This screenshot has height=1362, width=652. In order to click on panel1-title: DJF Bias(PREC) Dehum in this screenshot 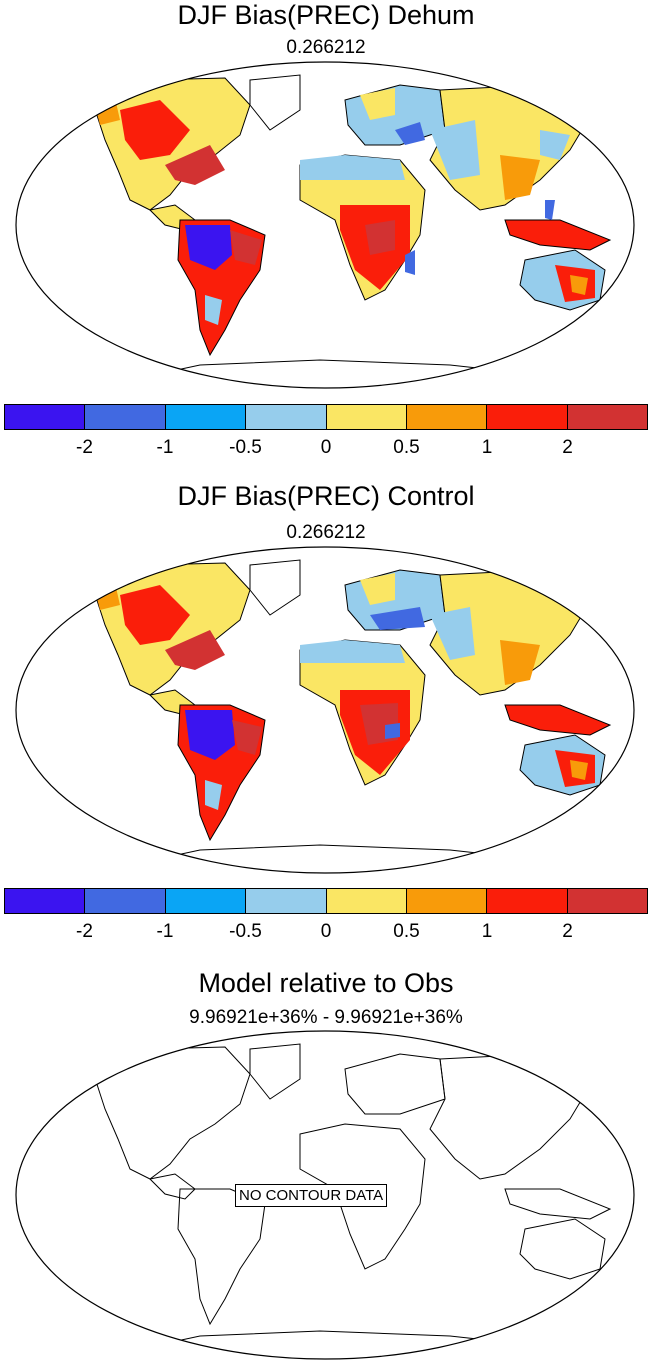, I will do `click(326, 15)`.